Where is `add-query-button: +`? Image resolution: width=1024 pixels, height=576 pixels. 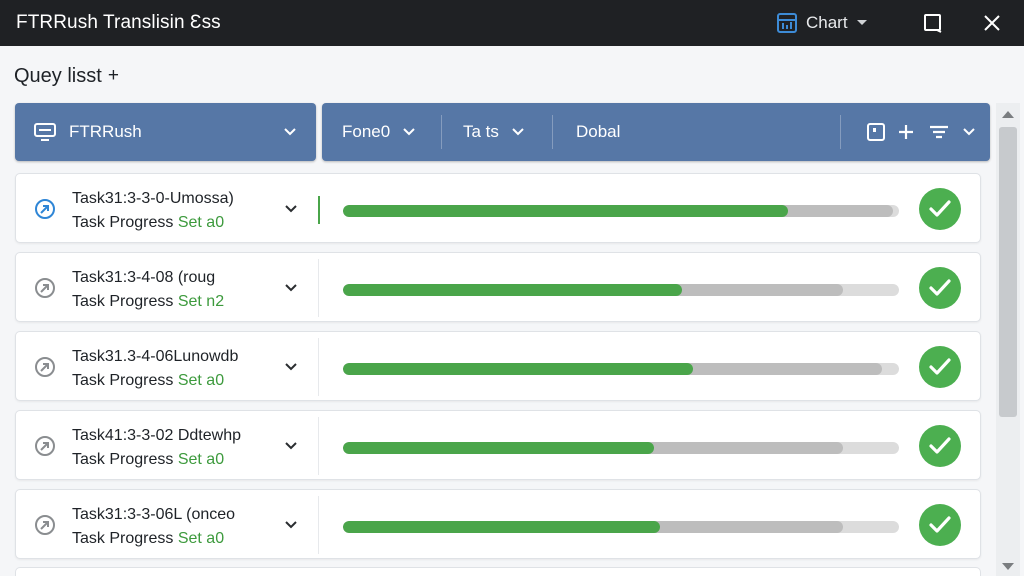 add-query-button: + is located at coordinates (113, 75).